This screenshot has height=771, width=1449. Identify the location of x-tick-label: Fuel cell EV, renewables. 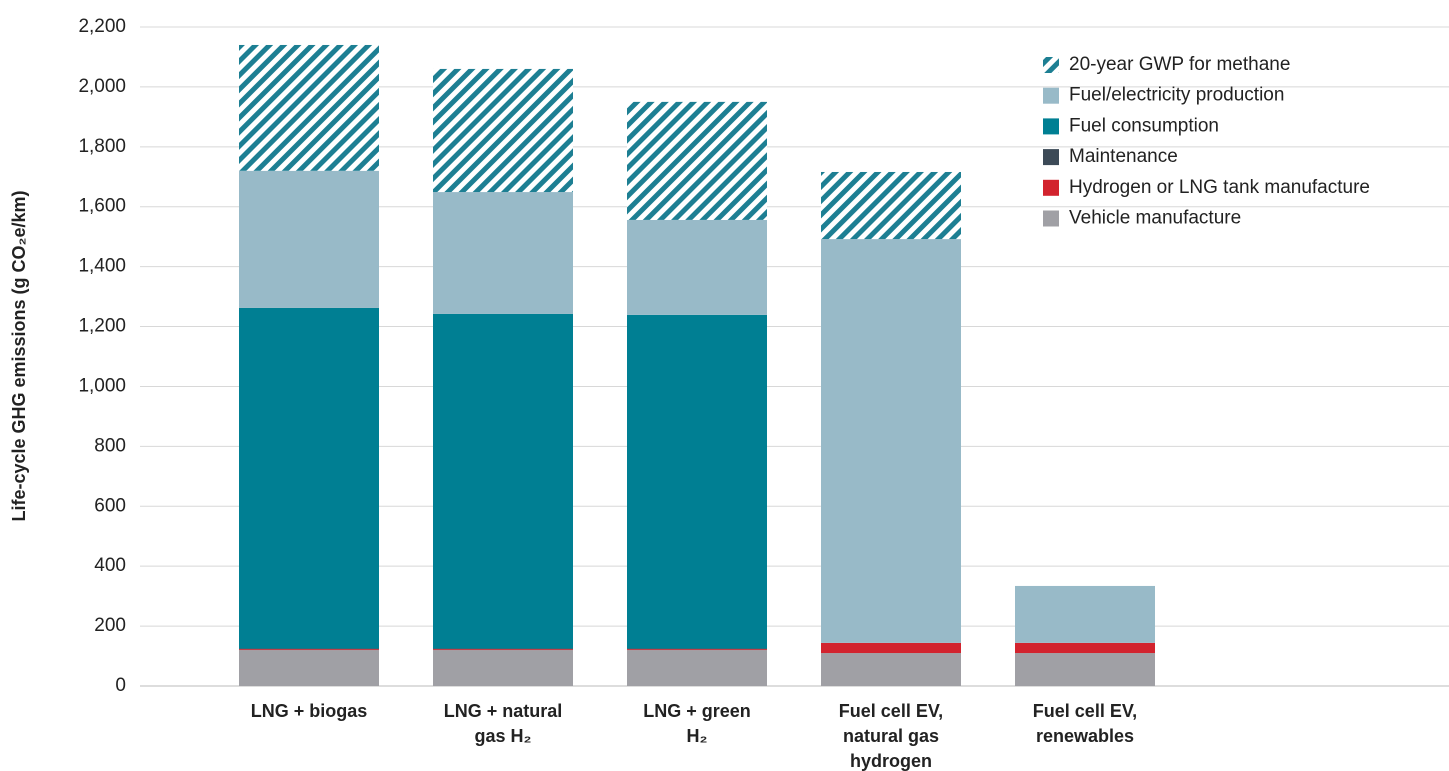
(1085, 723).